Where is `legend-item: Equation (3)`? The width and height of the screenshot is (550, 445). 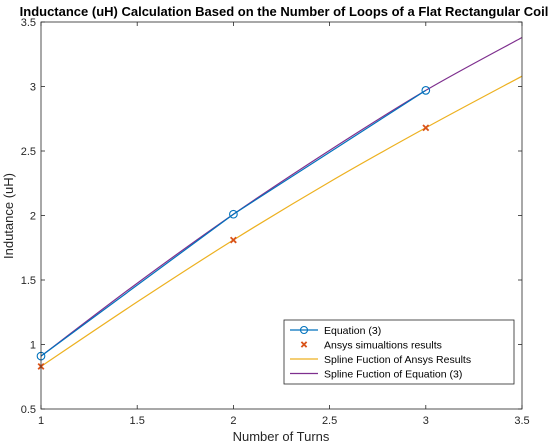 legend-item: Equation (3) is located at coordinates (335, 331).